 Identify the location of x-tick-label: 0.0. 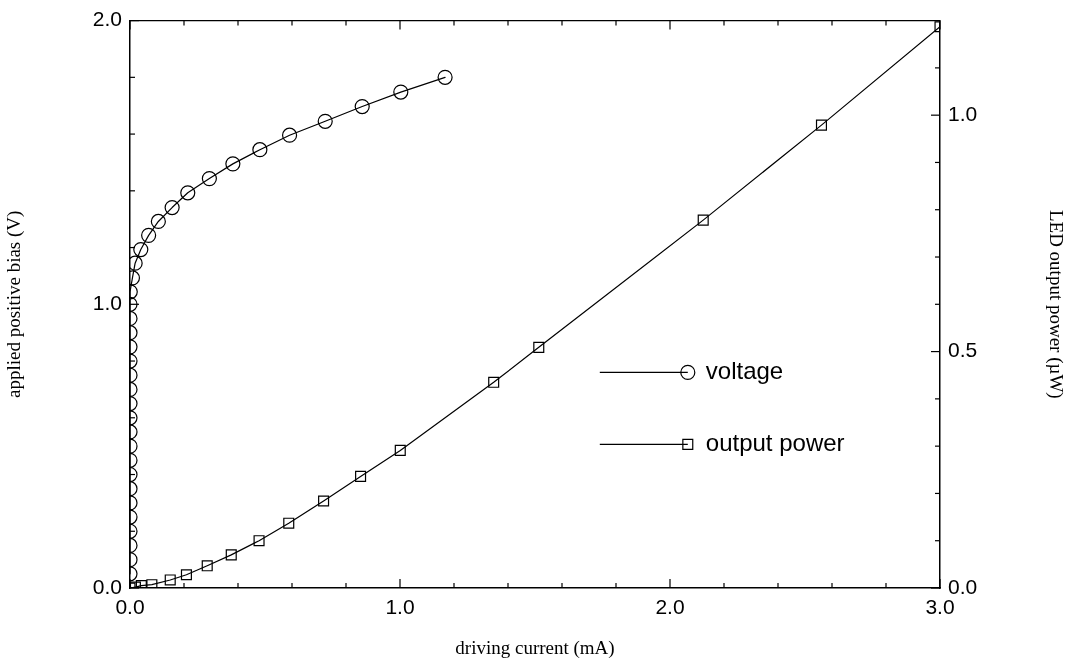
(130, 607).